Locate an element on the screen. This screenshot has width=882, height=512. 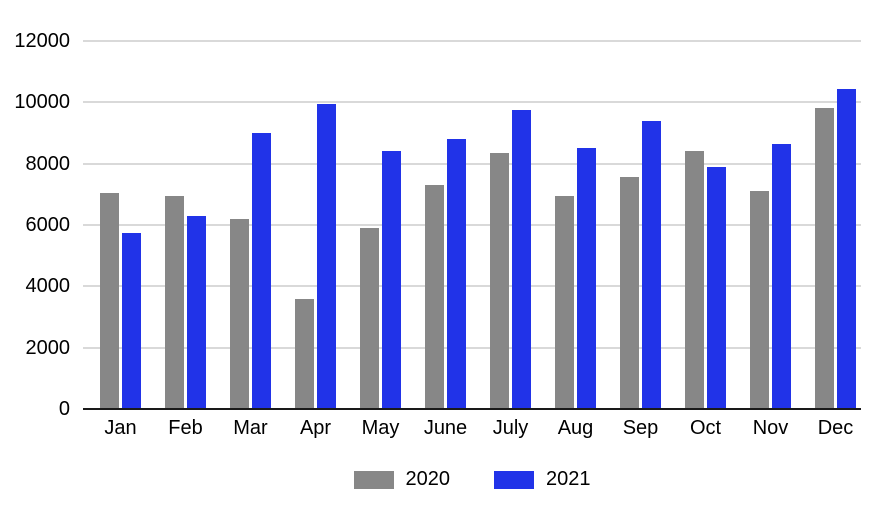
bar-2021-jan is located at coordinates (131, 320).